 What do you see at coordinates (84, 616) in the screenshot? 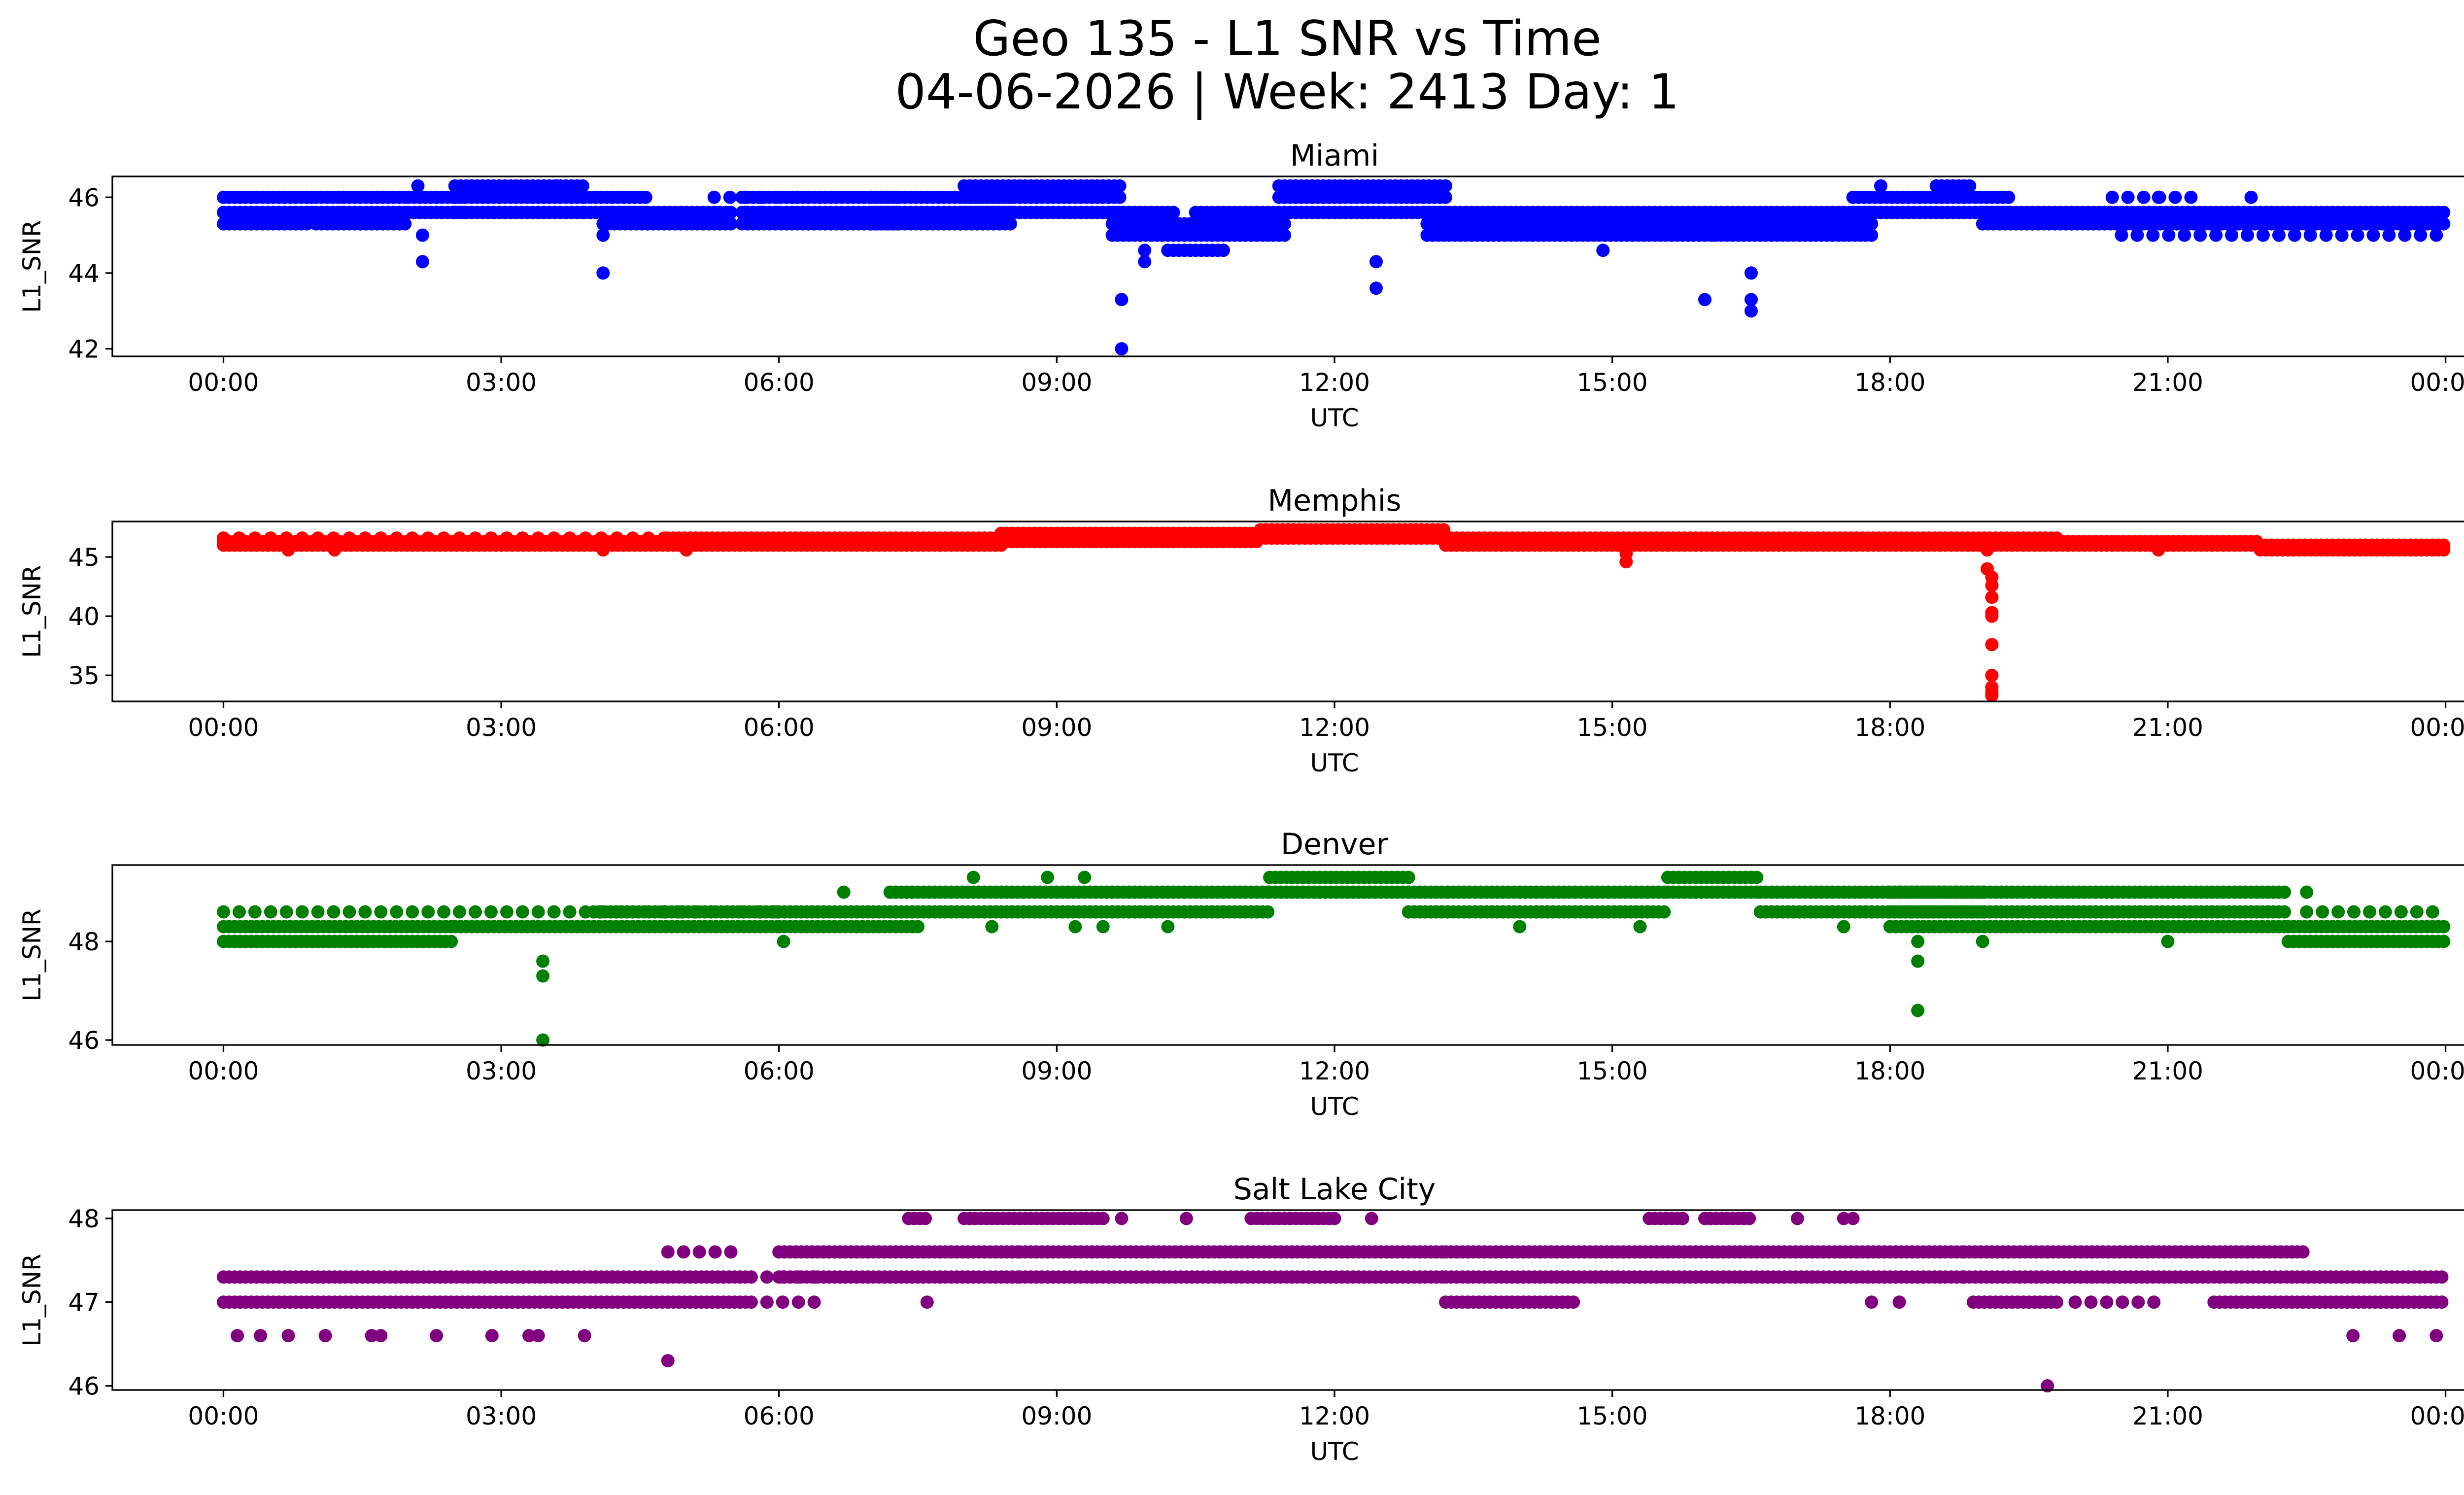
I see `y-tick-label: 40` at bounding box center [84, 616].